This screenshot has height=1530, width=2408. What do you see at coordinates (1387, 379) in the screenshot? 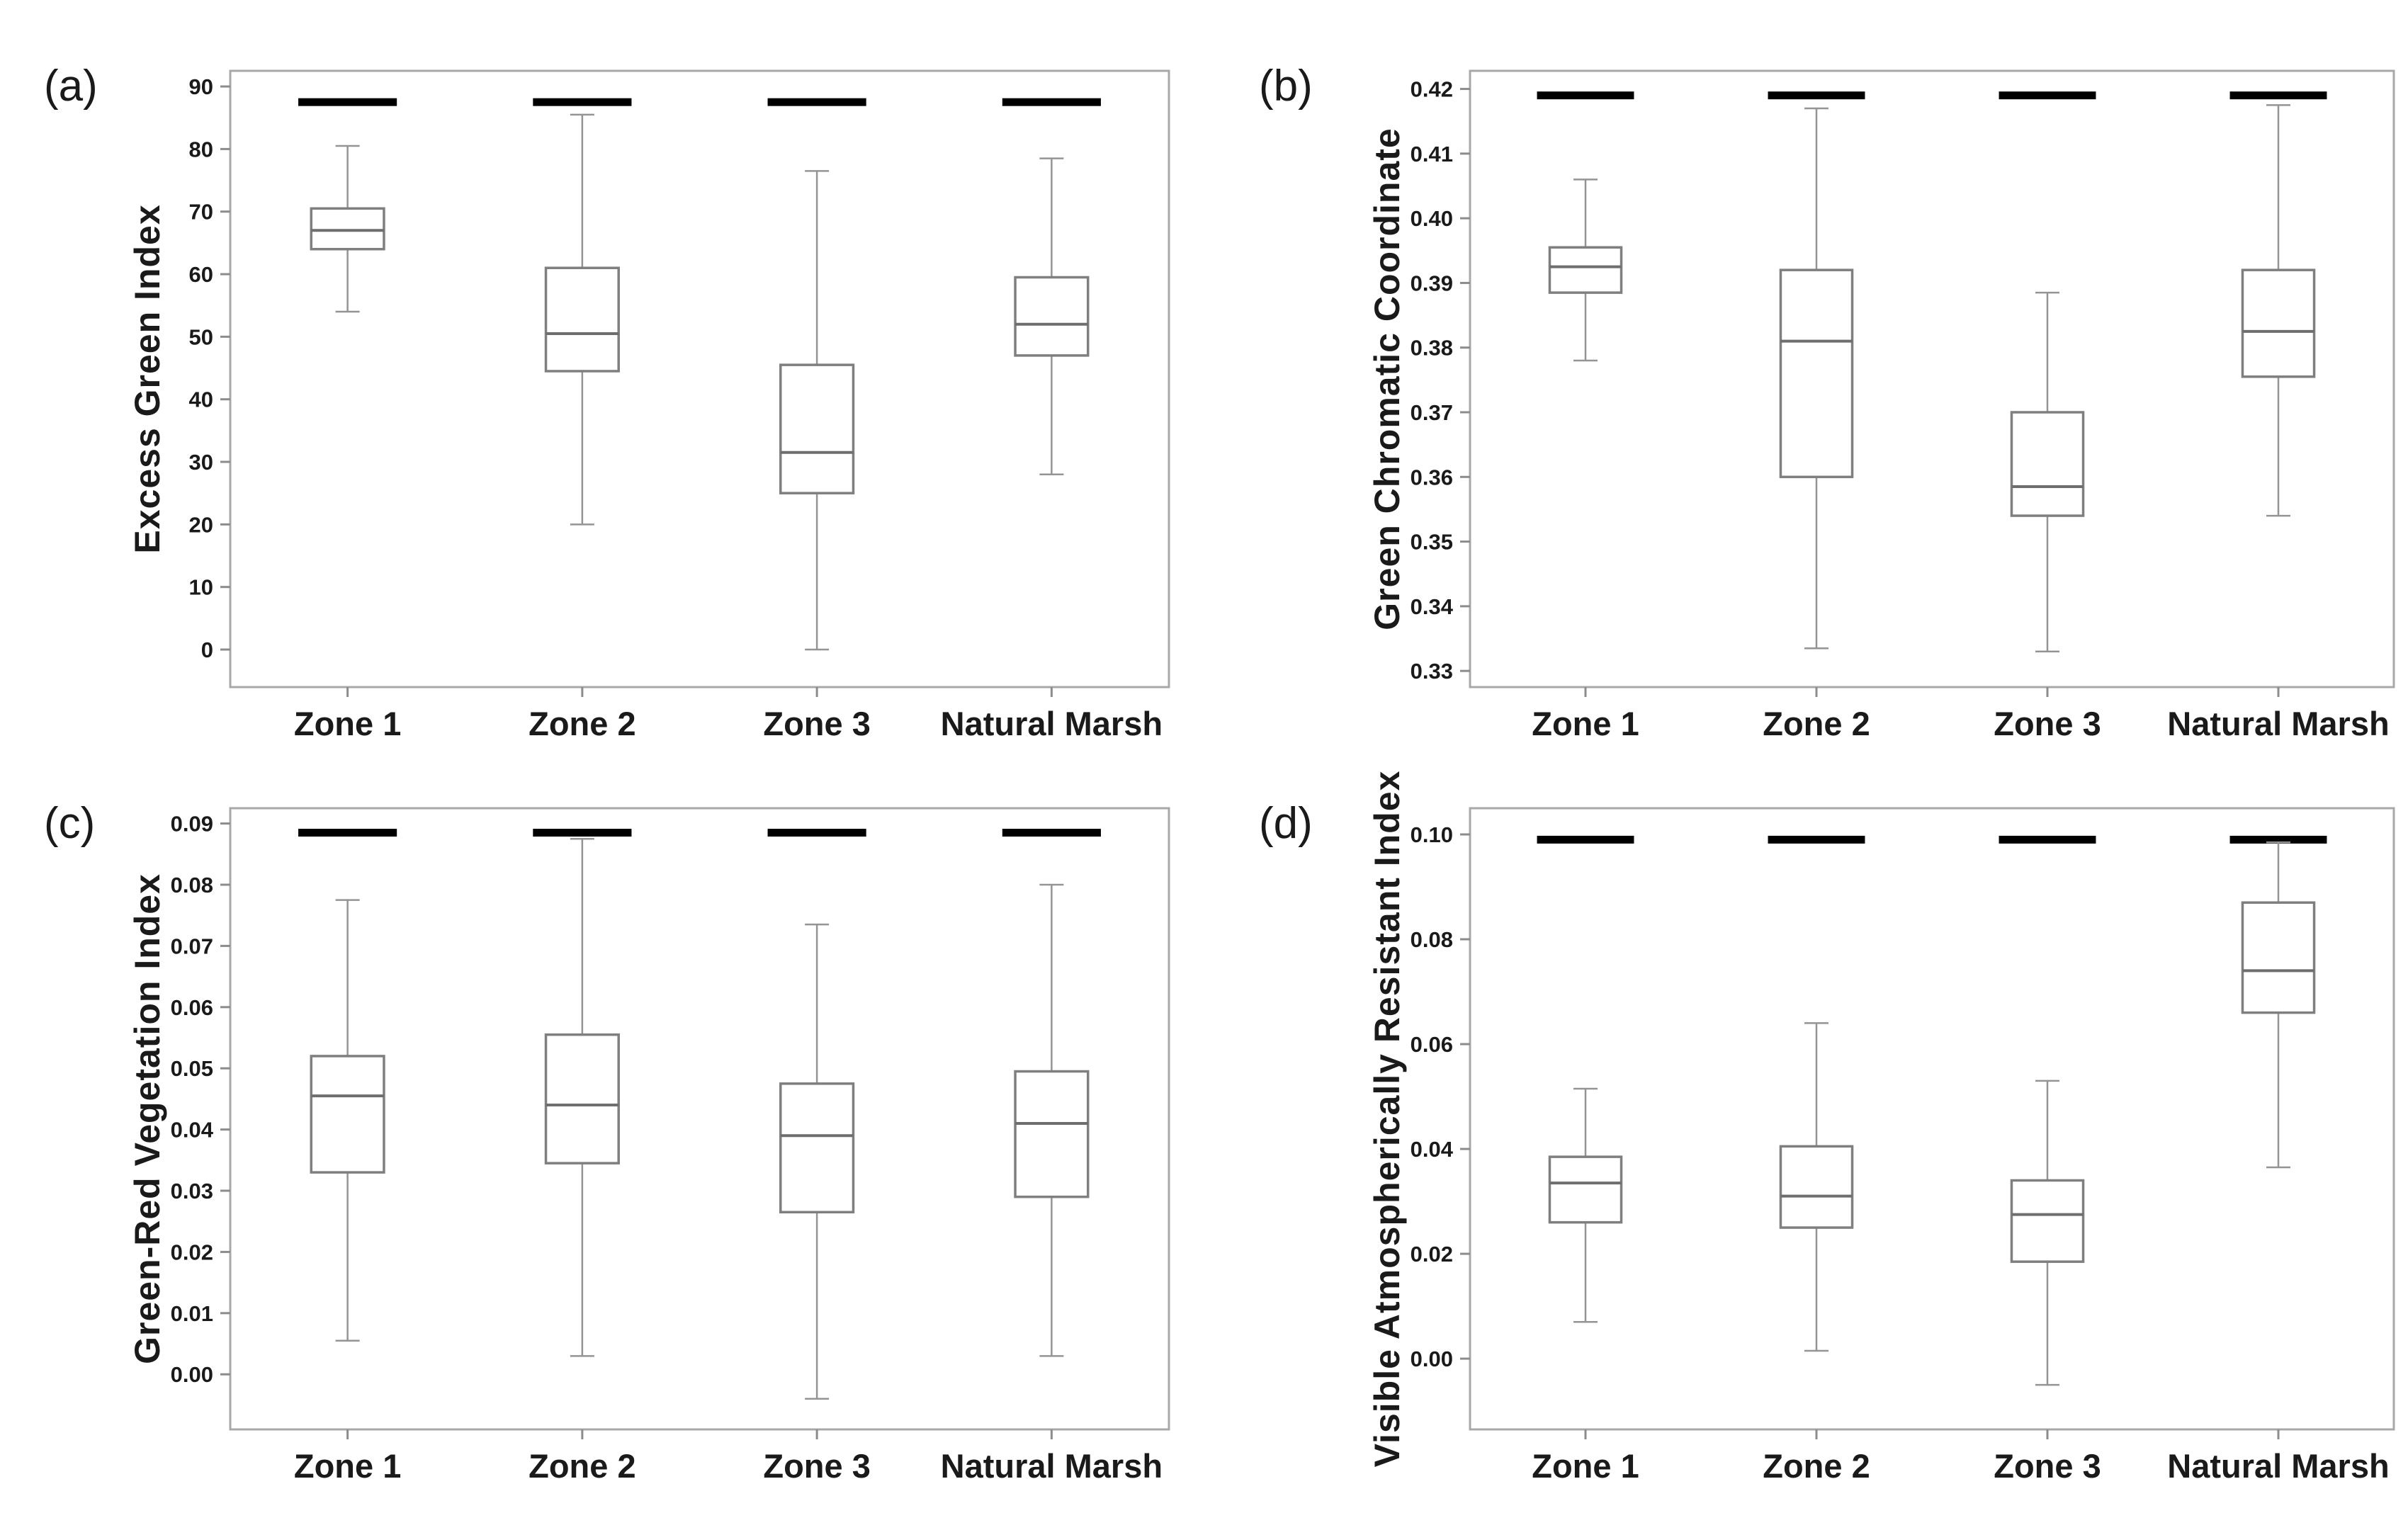
I see `y-axis-title: Green Chromatic Coordinate` at bounding box center [1387, 379].